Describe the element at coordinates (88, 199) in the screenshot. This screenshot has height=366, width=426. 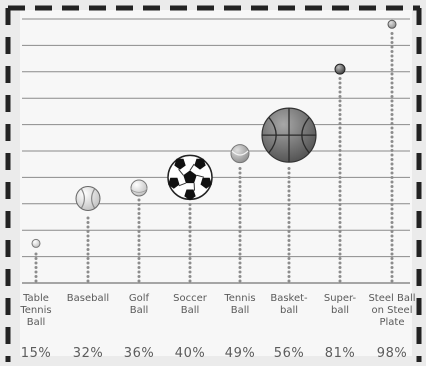
I see `baseball-icon` at that location.